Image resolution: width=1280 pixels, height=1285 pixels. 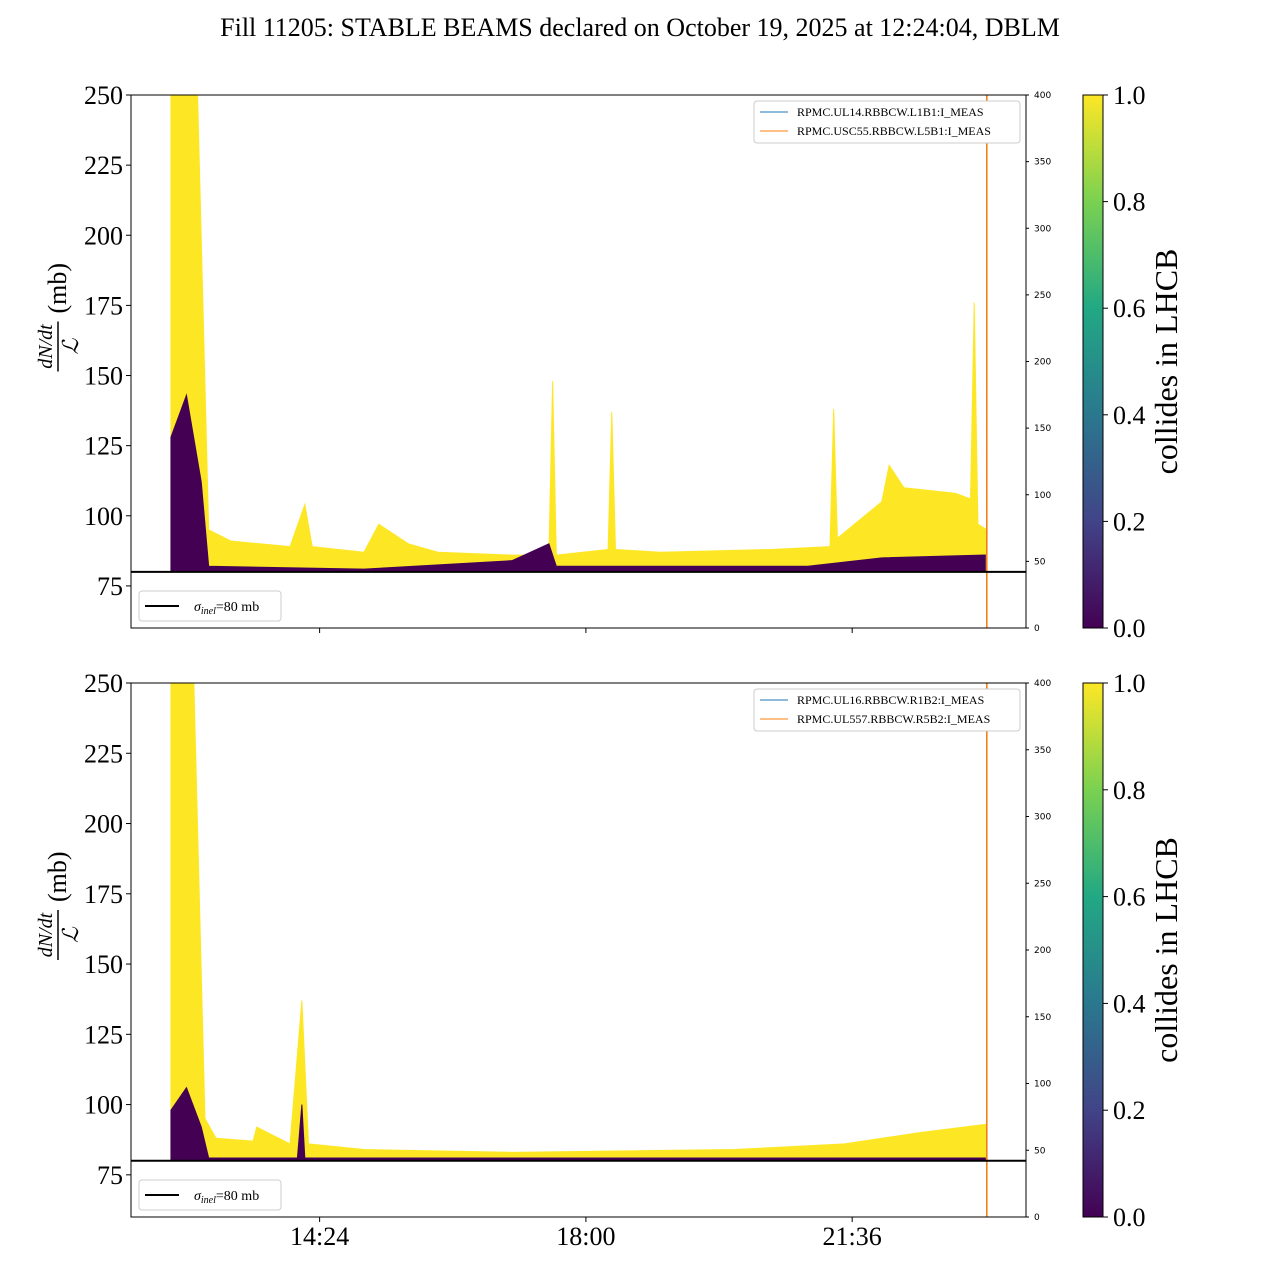 I want to click on legend-label: RPMC.UL16.RBBCW.R1B2:I_MEAS, so click(x=890, y=700).